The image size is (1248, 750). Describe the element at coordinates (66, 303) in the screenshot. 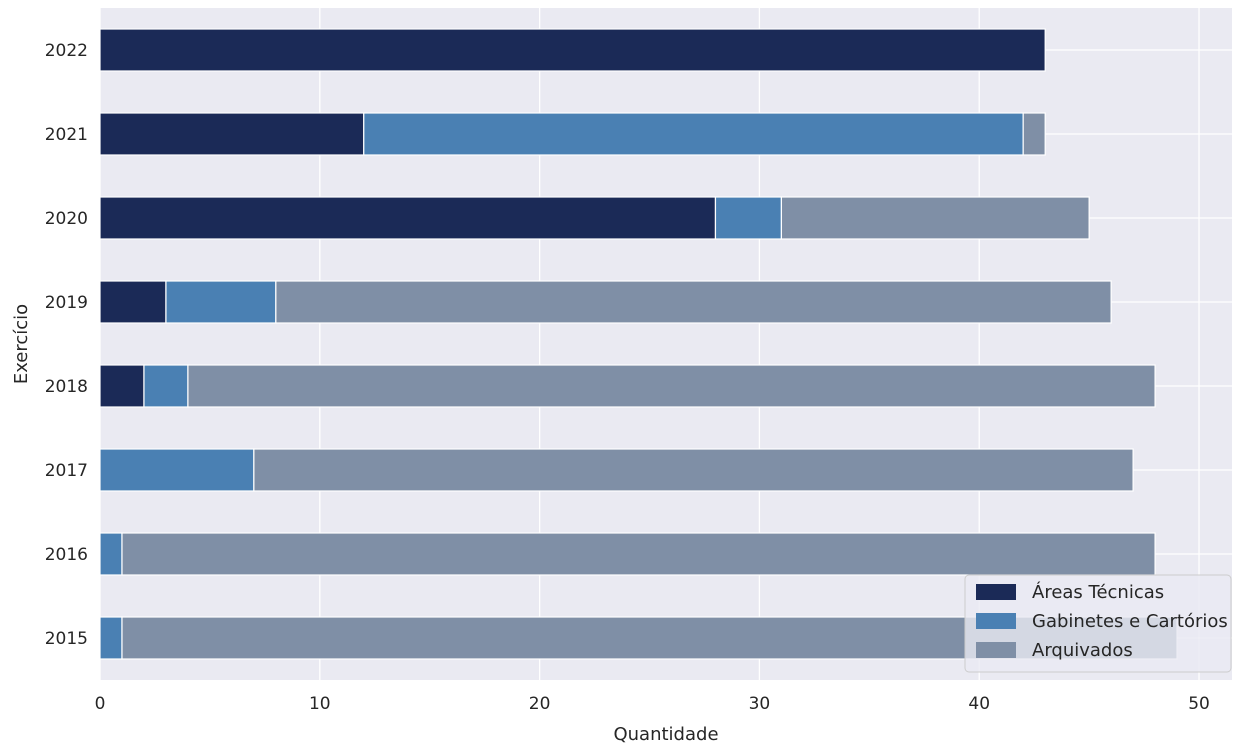

I see `y-tick-label: 2019` at that location.